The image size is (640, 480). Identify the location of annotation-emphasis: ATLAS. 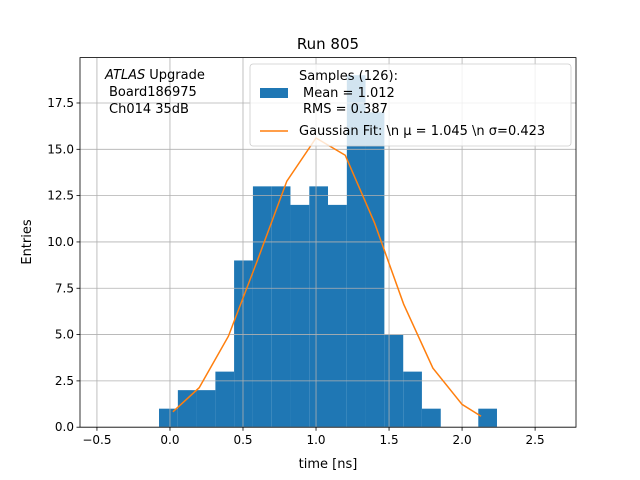
(124, 75).